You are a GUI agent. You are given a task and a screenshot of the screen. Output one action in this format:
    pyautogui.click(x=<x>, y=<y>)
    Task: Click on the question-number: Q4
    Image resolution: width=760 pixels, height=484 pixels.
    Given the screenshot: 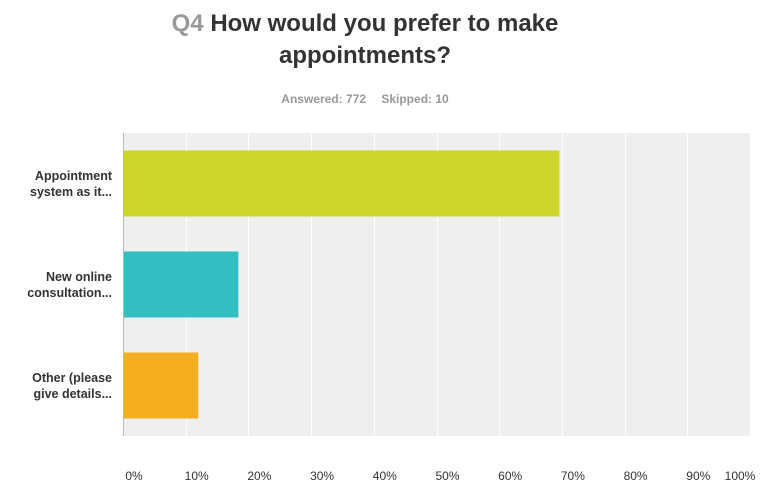 What is the action you would take?
    pyautogui.click(x=187, y=23)
    